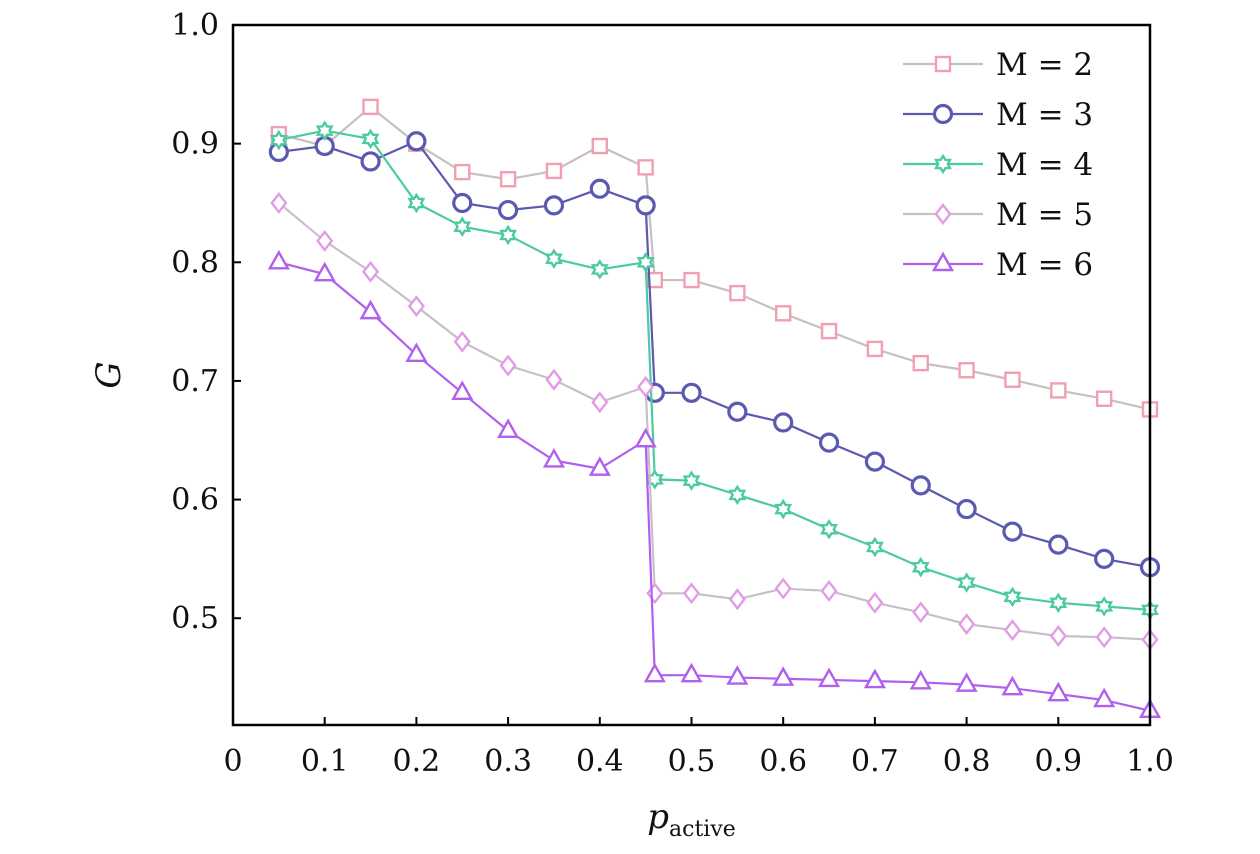 This screenshot has width=1260, height=854. I want to click on x-tick-label: 0.9, so click(1058, 761).